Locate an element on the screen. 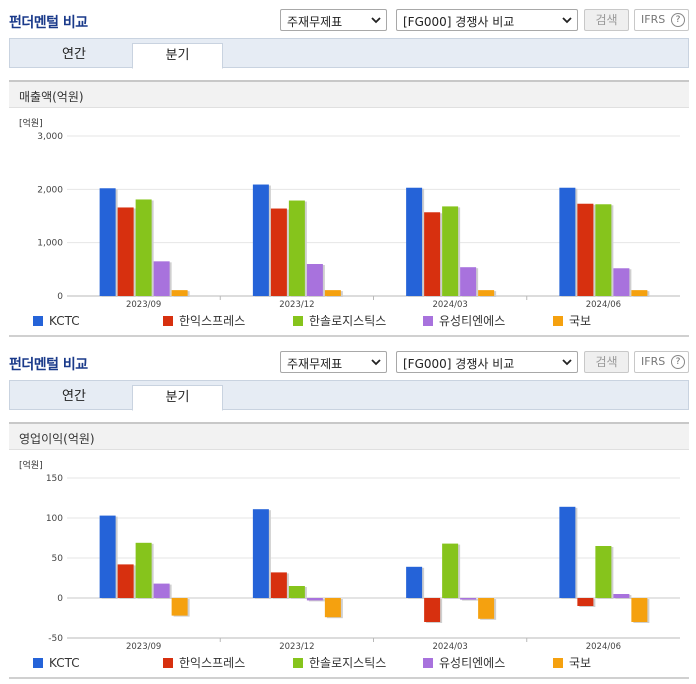  bar-shadow is located at coordinates (470, 600).